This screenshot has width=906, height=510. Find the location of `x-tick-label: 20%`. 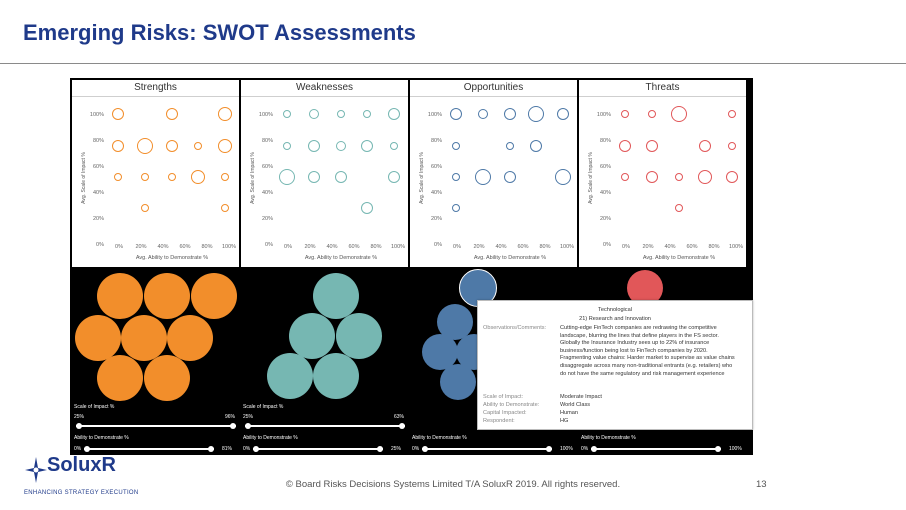

x-tick-label: 20% is located at coordinates (479, 247).